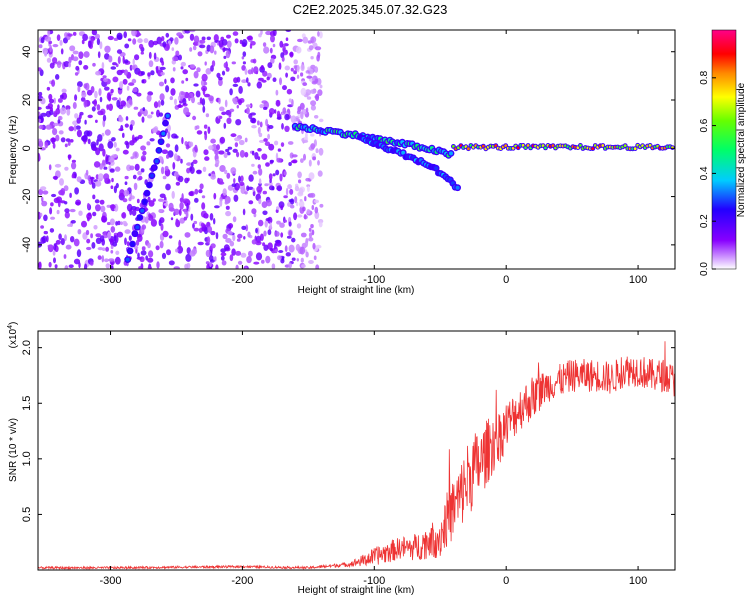 Image resolution: width=750 pixels, height=600 pixels. What do you see at coordinates (506, 581) in the screenshot?
I see `x-tick-label: 0` at bounding box center [506, 581].